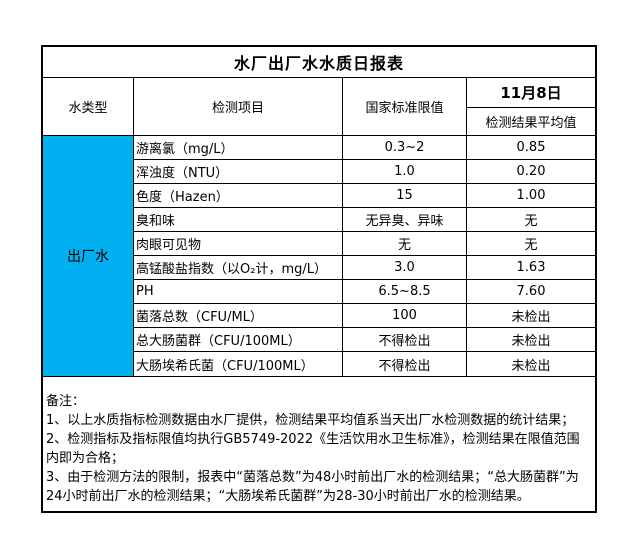  Describe the element at coordinates (531, 93) in the screenshot. I see `header-date: 11月8日` at that location.